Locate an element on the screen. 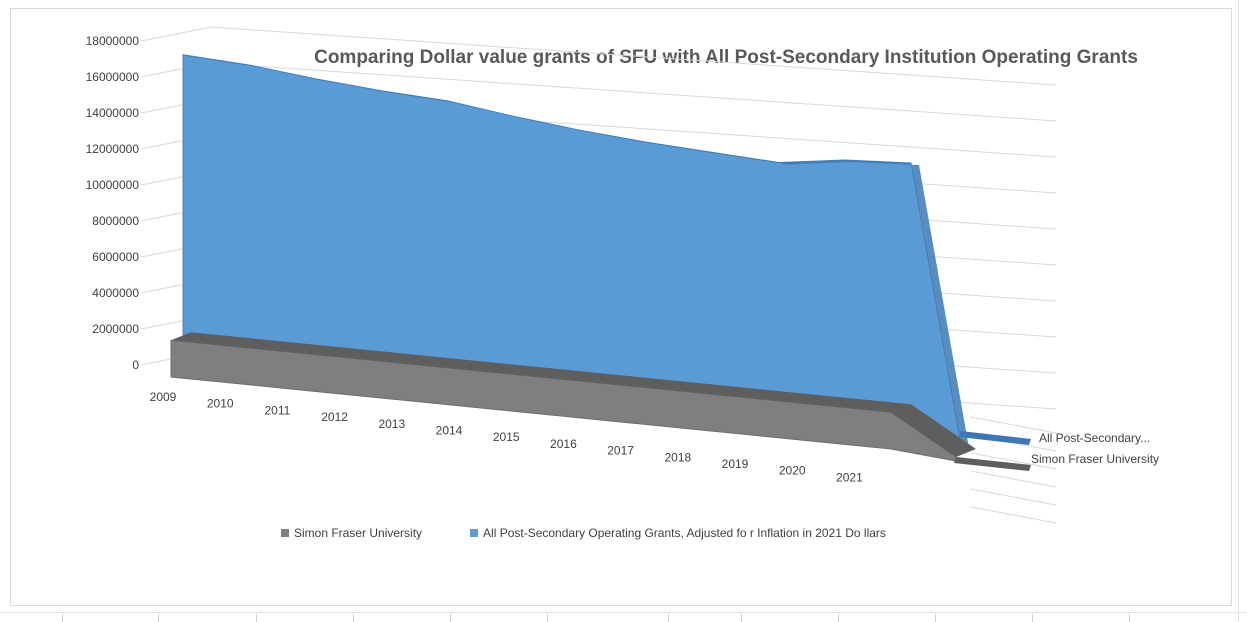  x-tick-label: 2013 is located at coordinates (391, 424).